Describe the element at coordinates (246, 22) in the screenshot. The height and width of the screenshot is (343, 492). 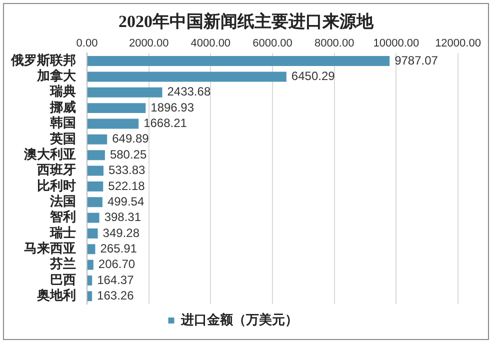
I see `chart-title: 2020年中国新闻纸主要进口来源地` at that location.